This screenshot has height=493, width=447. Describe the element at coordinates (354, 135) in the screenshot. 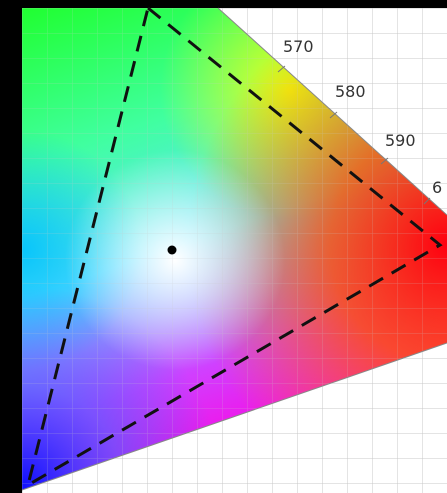

I see `wavelength-ticks` at that location.